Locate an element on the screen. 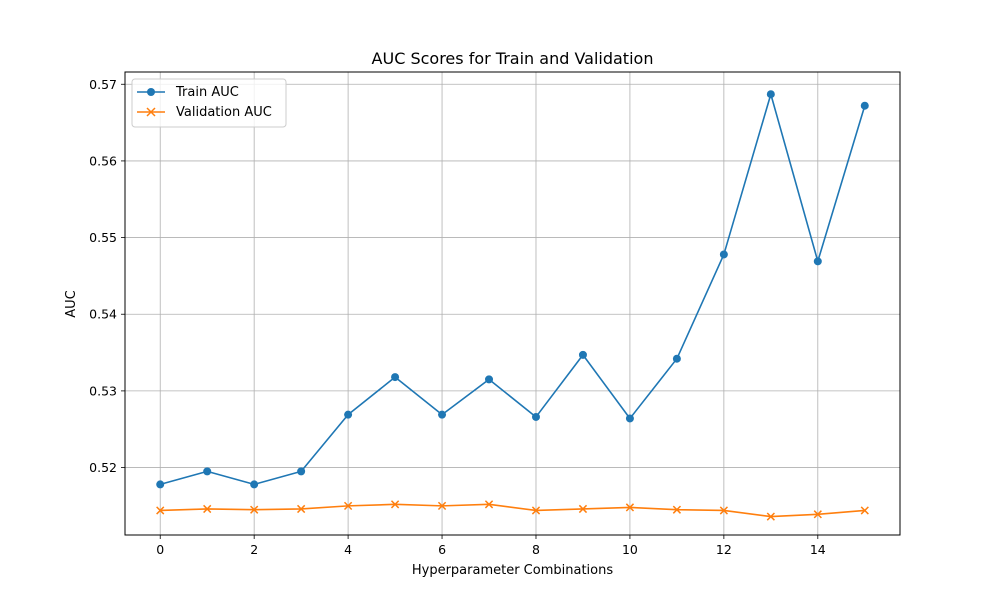 The width and height of the screenshot is (1000, 600). legend: Train AUC Validation AUC is located at coordinates (209, 103).